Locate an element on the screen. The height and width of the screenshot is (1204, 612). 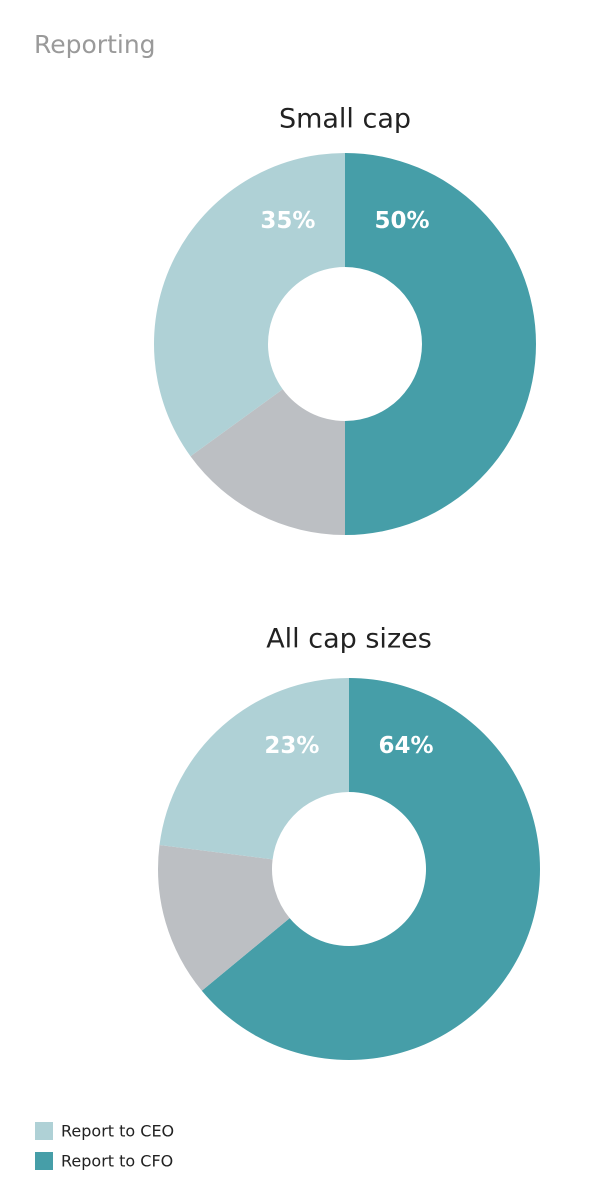
page-title: Reporting is located at coordinates (95, 44).